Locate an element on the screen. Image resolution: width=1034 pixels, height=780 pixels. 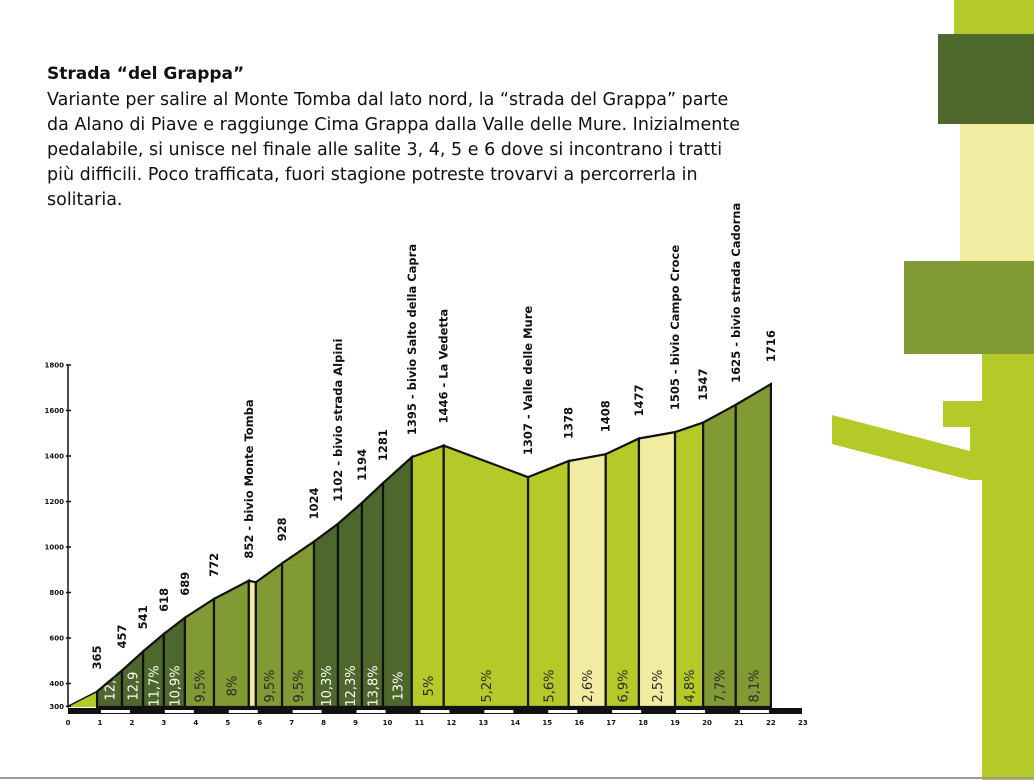
elevation-label: 1446 - La Vedetta is located at coordinates (444, 366).